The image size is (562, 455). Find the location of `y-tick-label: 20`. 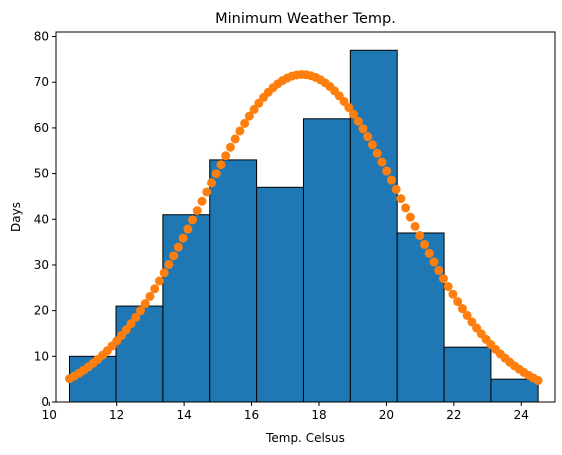

y-tick-label: 20 is located at coordinates (41, 311).